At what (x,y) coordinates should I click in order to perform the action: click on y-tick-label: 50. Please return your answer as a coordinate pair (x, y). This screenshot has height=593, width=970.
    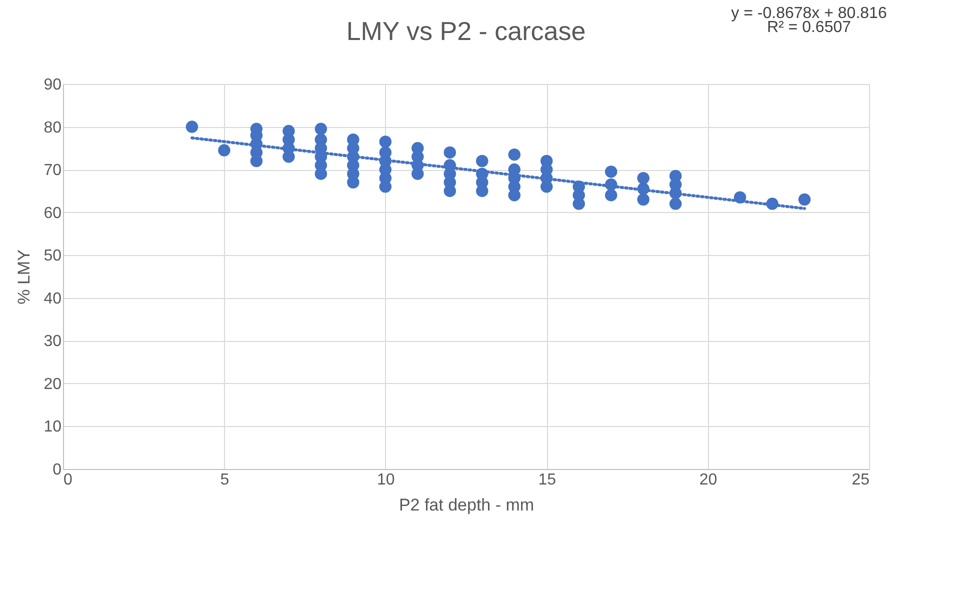
    Looking at the image, I should click on (53, 256).